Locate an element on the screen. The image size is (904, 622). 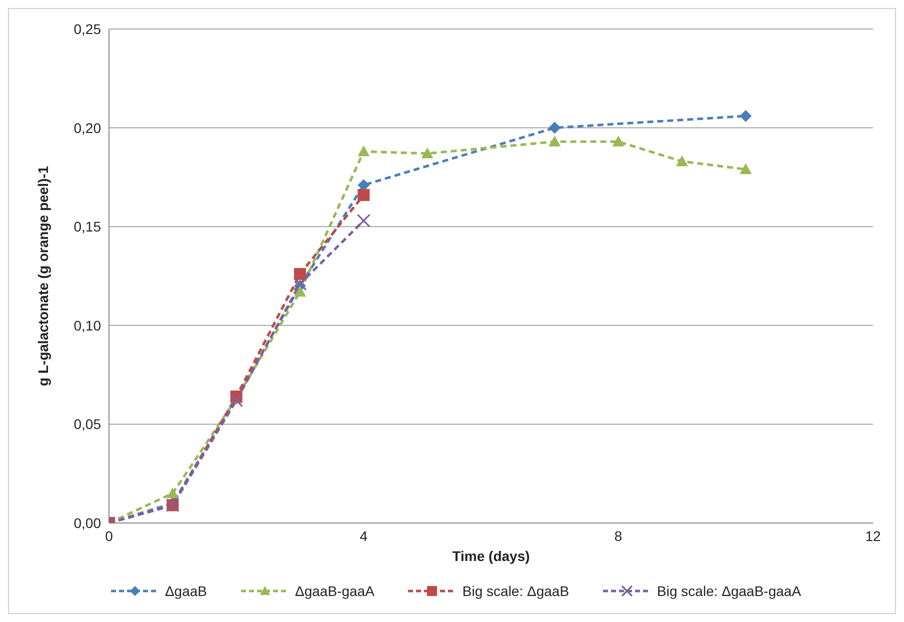
y-tick-label: 0,00 is located at coordinates (88, 522).